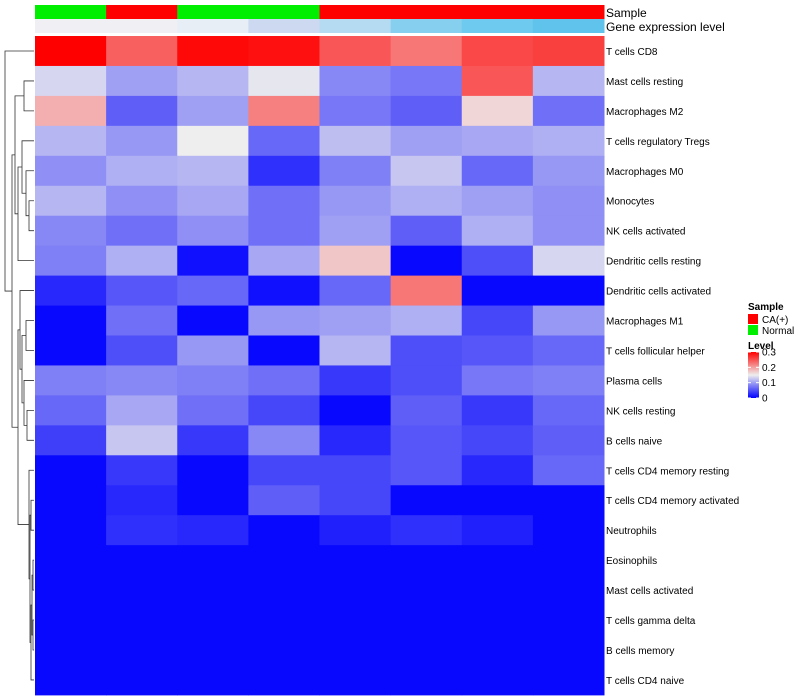  Describe the element at coordinates (645, 322) in the screenshot. I see `row-label: Macrophages M1` at that location.